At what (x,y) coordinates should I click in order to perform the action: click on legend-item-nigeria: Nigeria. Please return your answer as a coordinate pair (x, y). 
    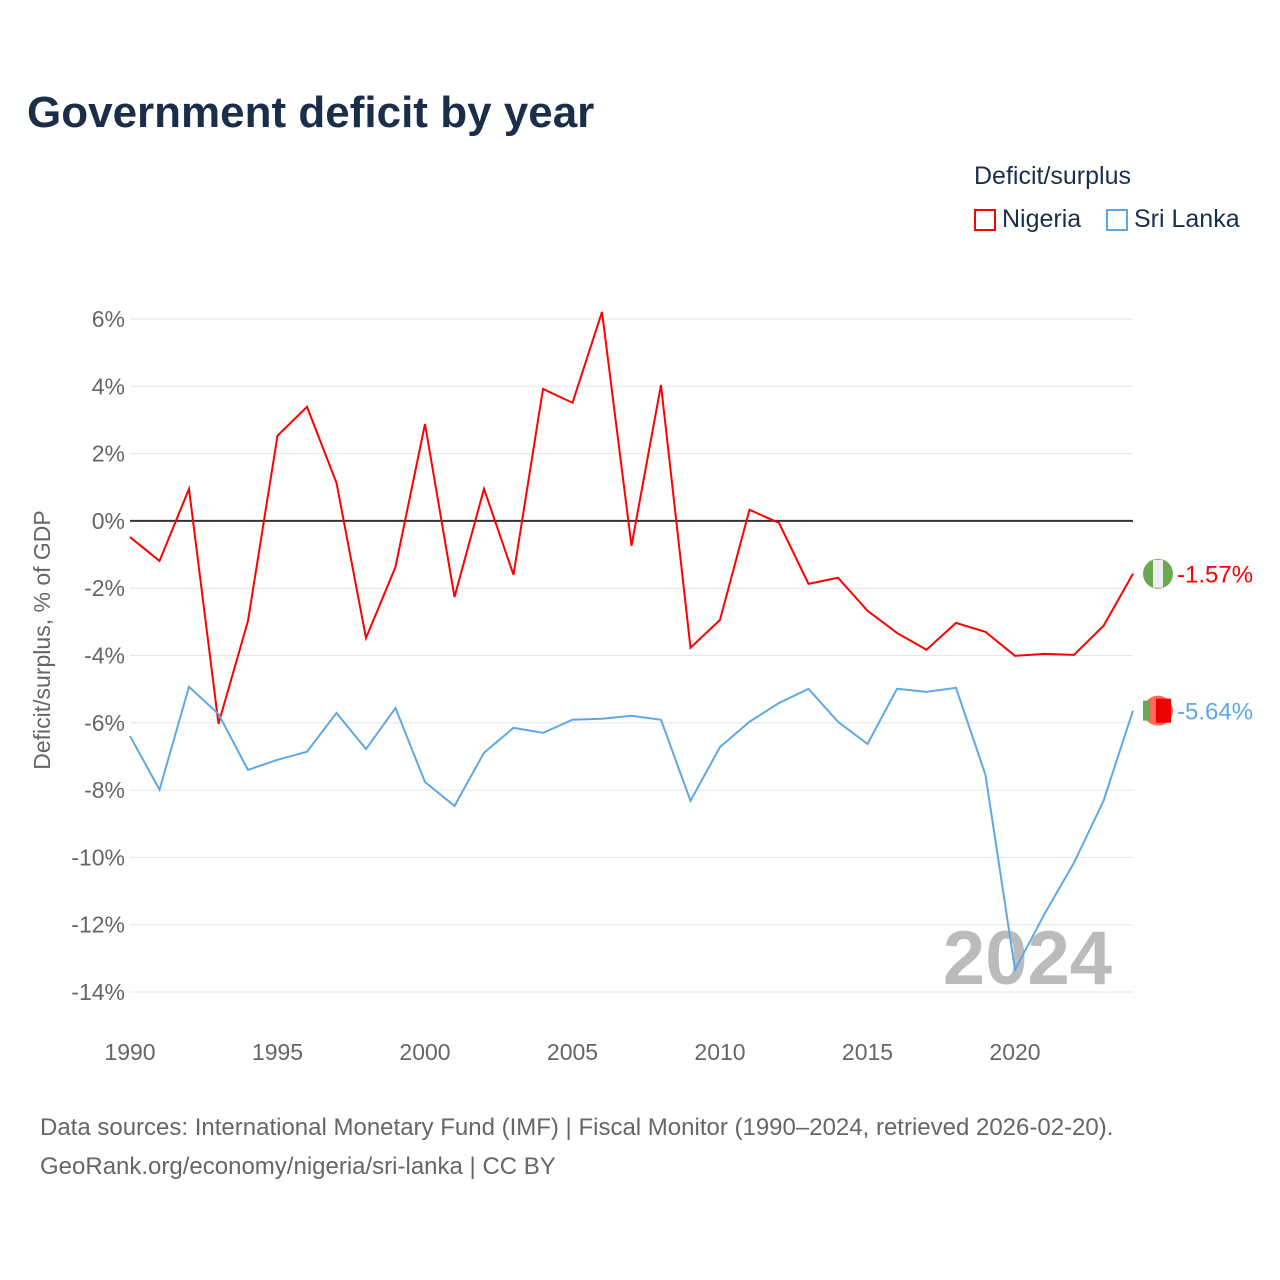
    Looking at the image, I should click on (1027, 219).